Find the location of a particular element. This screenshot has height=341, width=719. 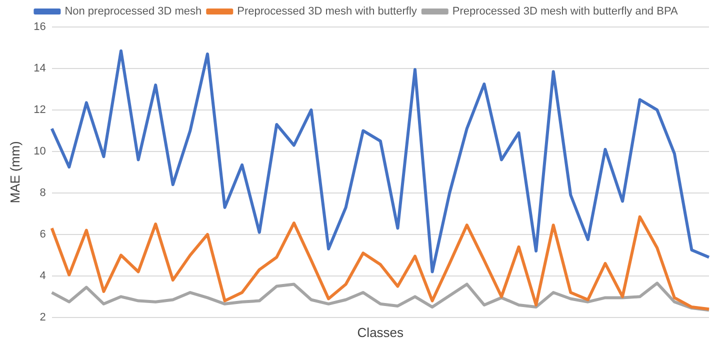

y-tick-label: 14 is located at coordinates (40, 68).